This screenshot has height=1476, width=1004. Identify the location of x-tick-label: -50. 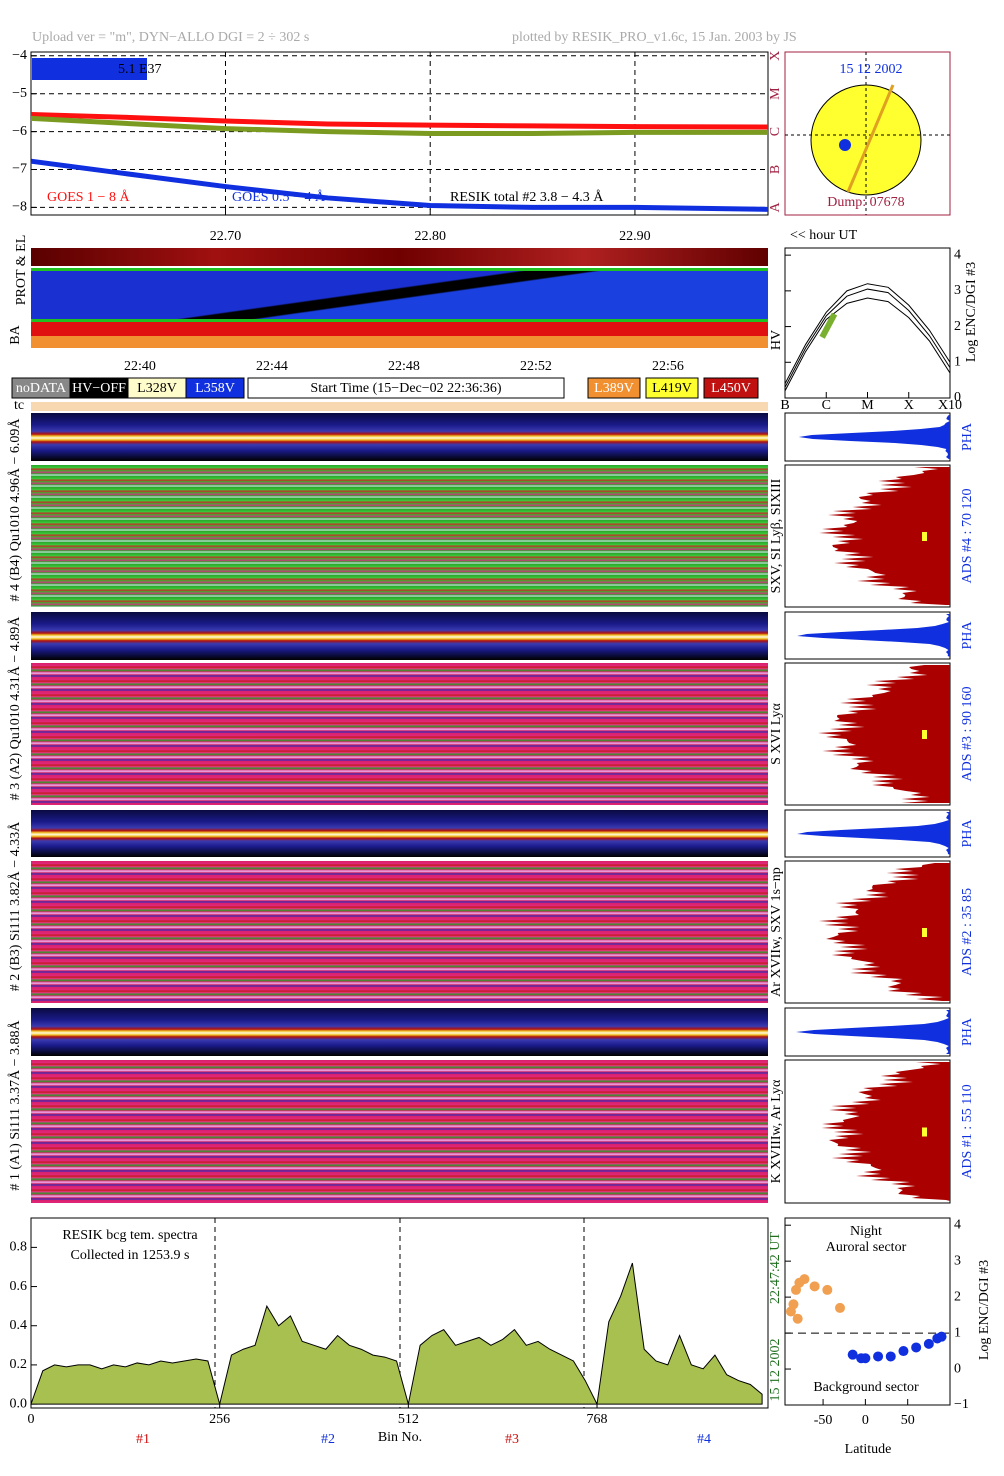
(823, 1420).